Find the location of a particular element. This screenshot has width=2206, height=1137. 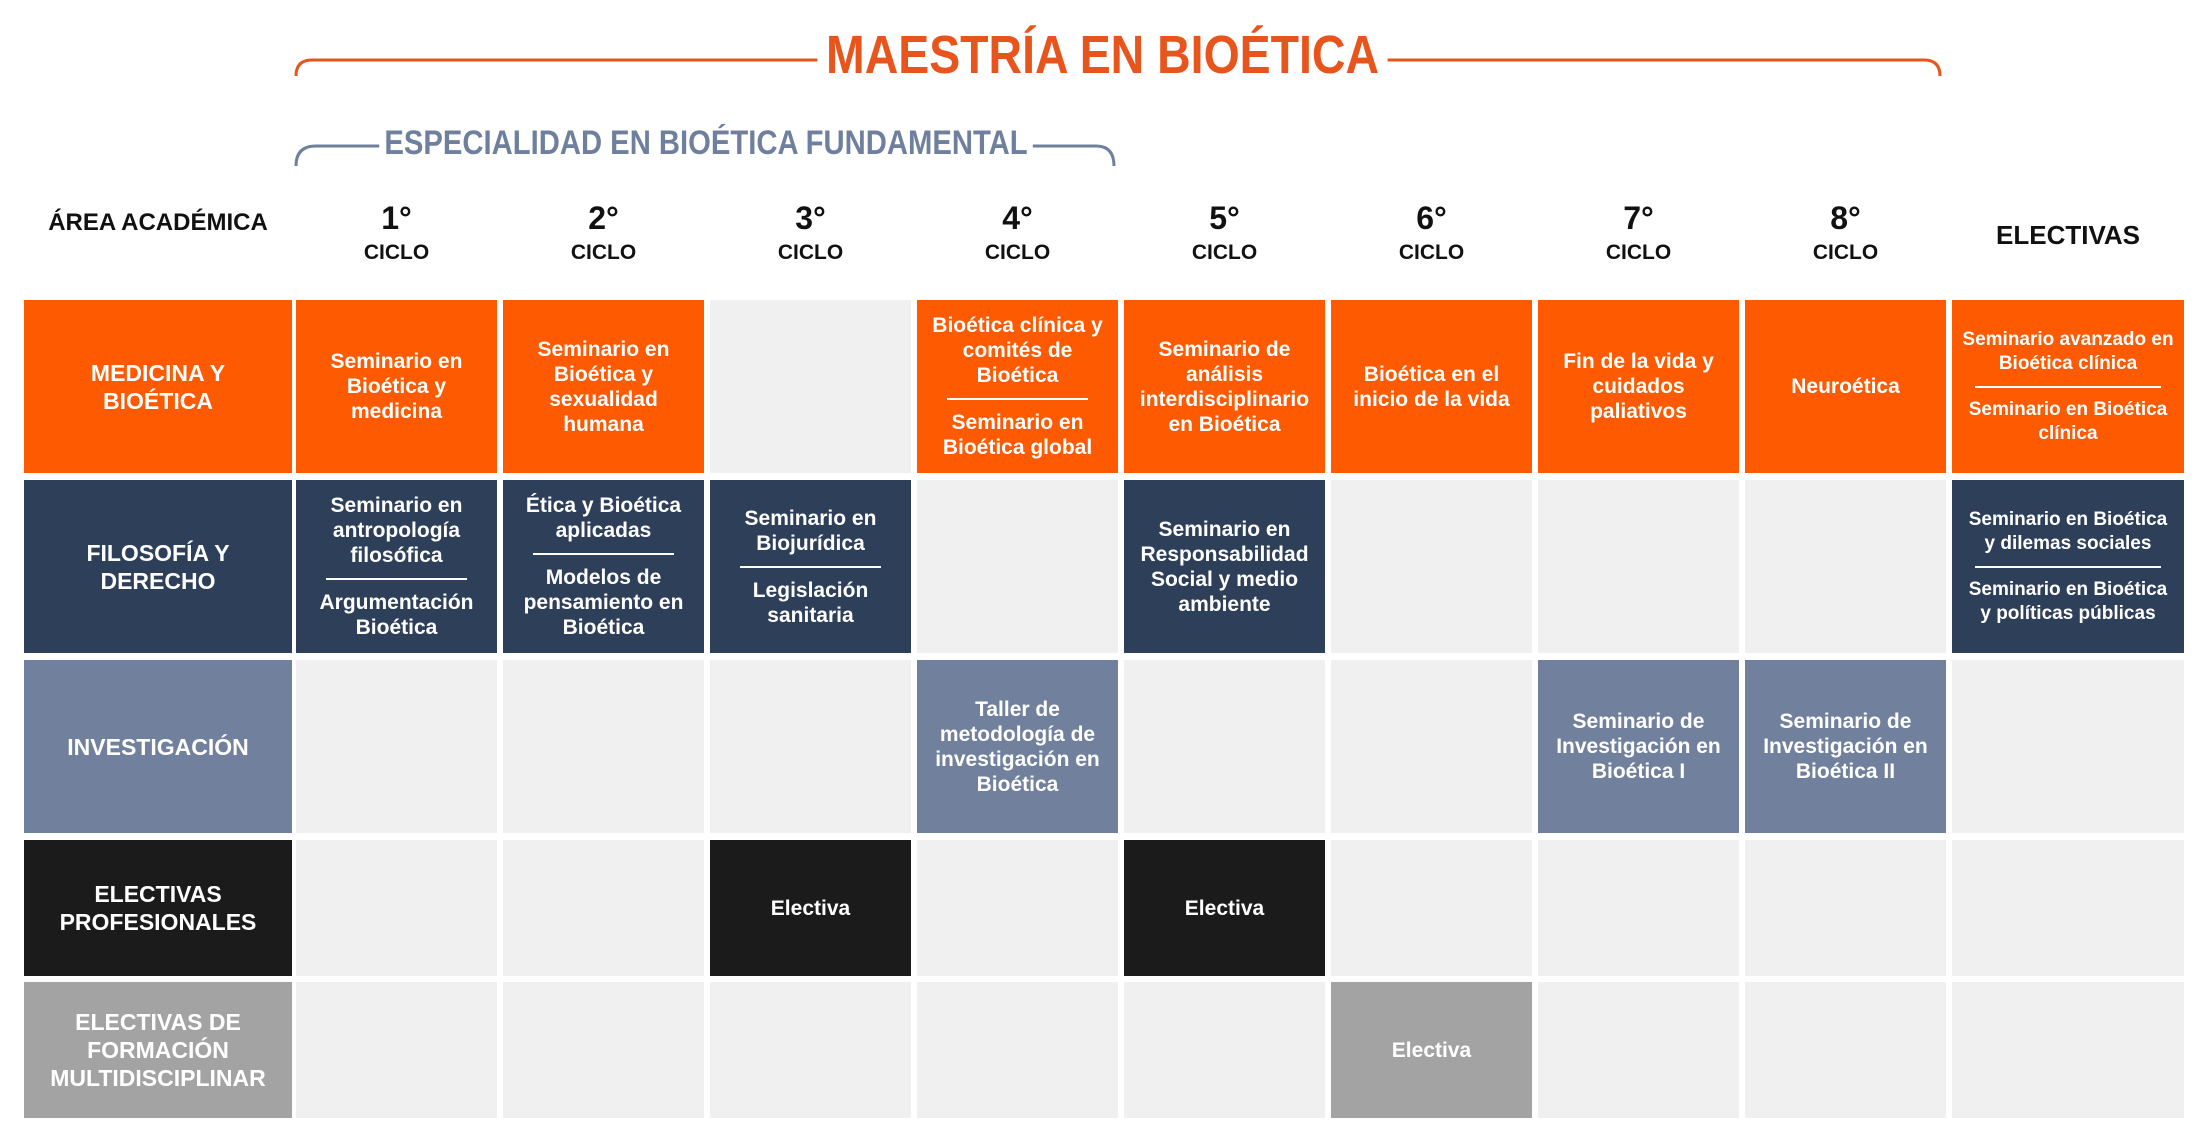

header-electivas-label: ELECTIVAS is located at coordinates (2068, 235).